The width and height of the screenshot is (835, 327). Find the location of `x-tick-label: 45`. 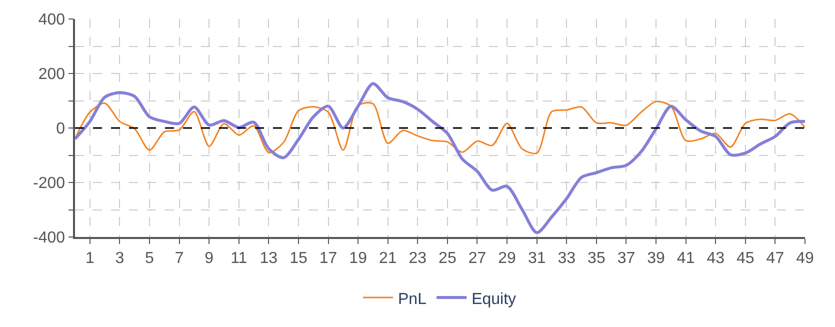

x-tick-label: 45 is located at coordinates (745, 258).